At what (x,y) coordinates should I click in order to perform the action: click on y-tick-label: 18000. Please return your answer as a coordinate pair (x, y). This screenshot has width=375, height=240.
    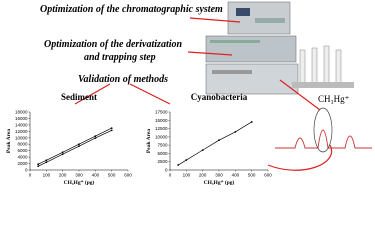
    Looking at the image, I should click on (21, 112).